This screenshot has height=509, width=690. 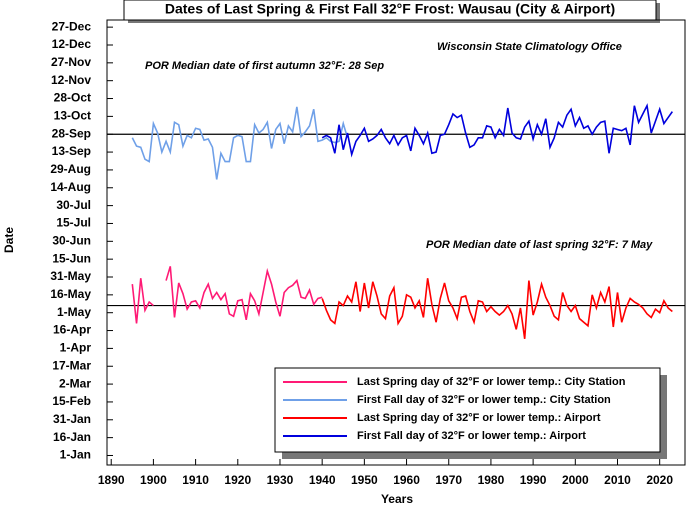 I want to click on y-tick-label: 28-Sep, so click(x=71, y=133).